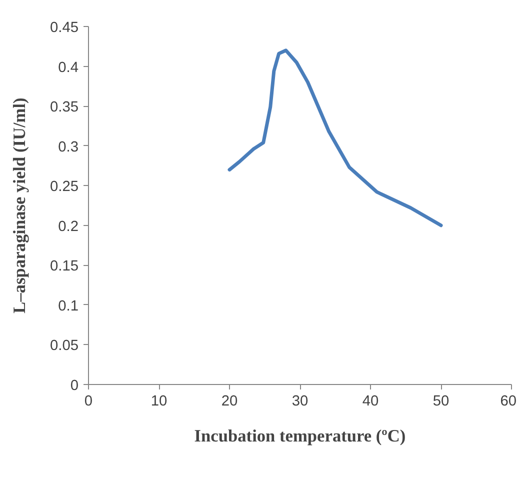 The image size is (528, 481). Describe the element at coordinates (19, 205) in the screenshot. I see `y-axis-title: L–asparaginase yield (IU/ml)` at that location.